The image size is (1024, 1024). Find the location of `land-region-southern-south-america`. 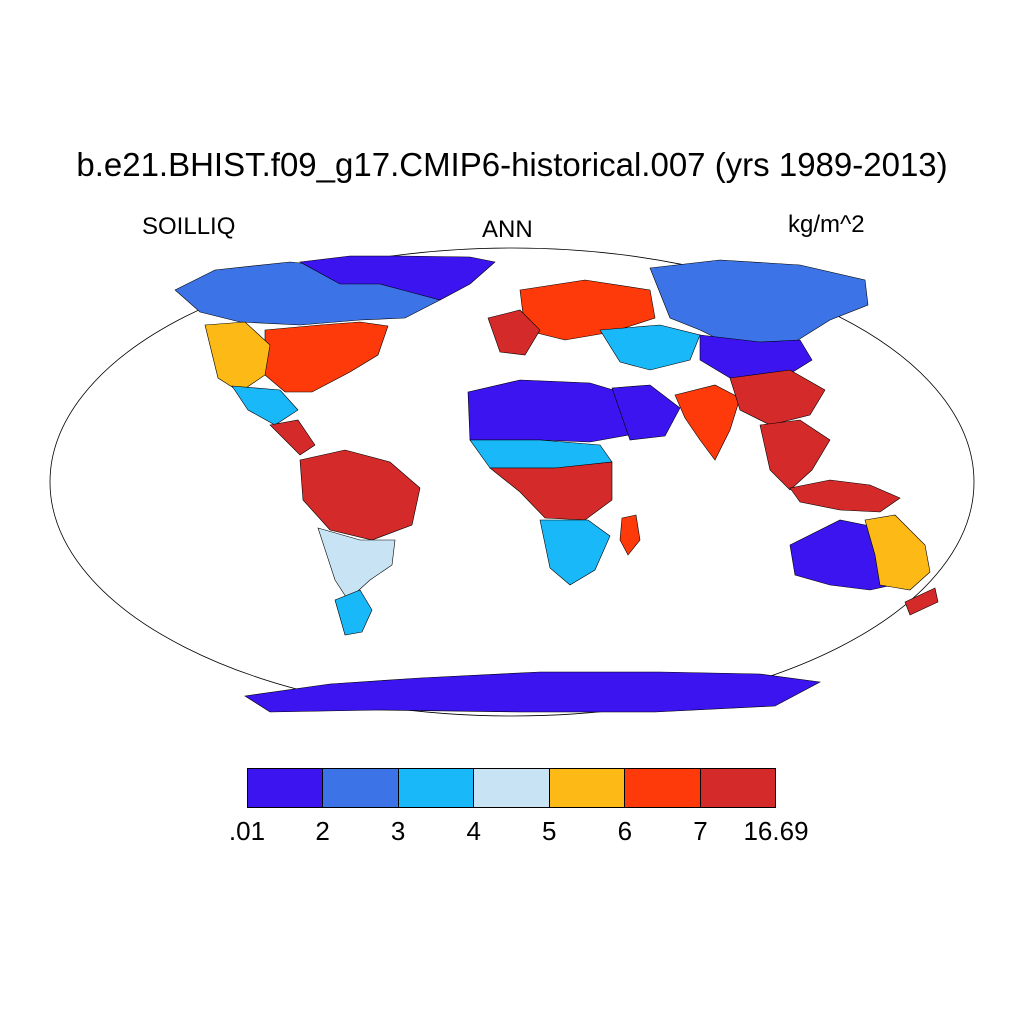

land-region-southern-south-america is located at coordinates (356, 564).